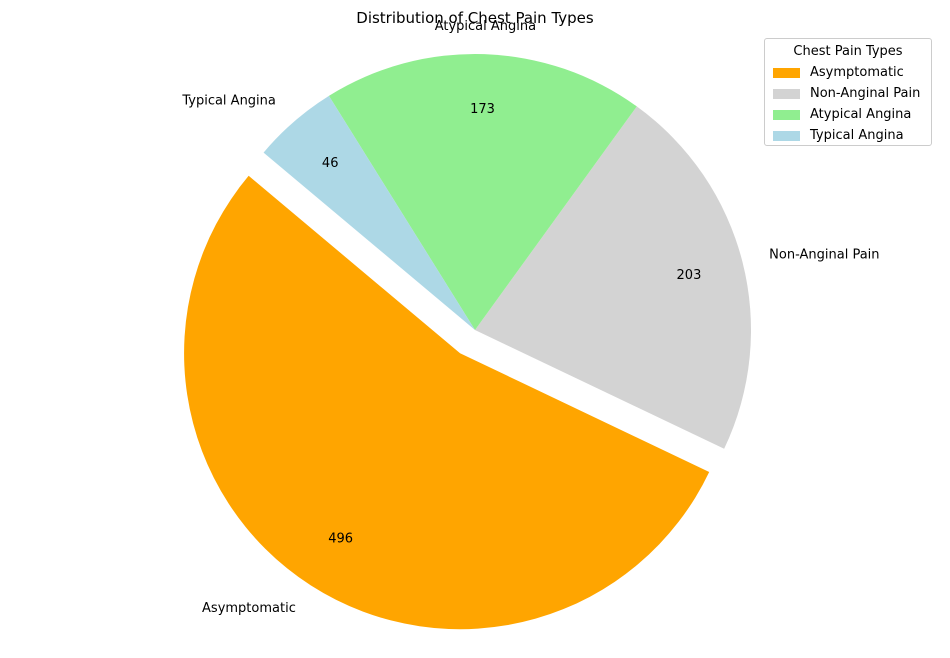  I want to click on slice-label-typical-angina: Typical Angina, so click(228, 100).